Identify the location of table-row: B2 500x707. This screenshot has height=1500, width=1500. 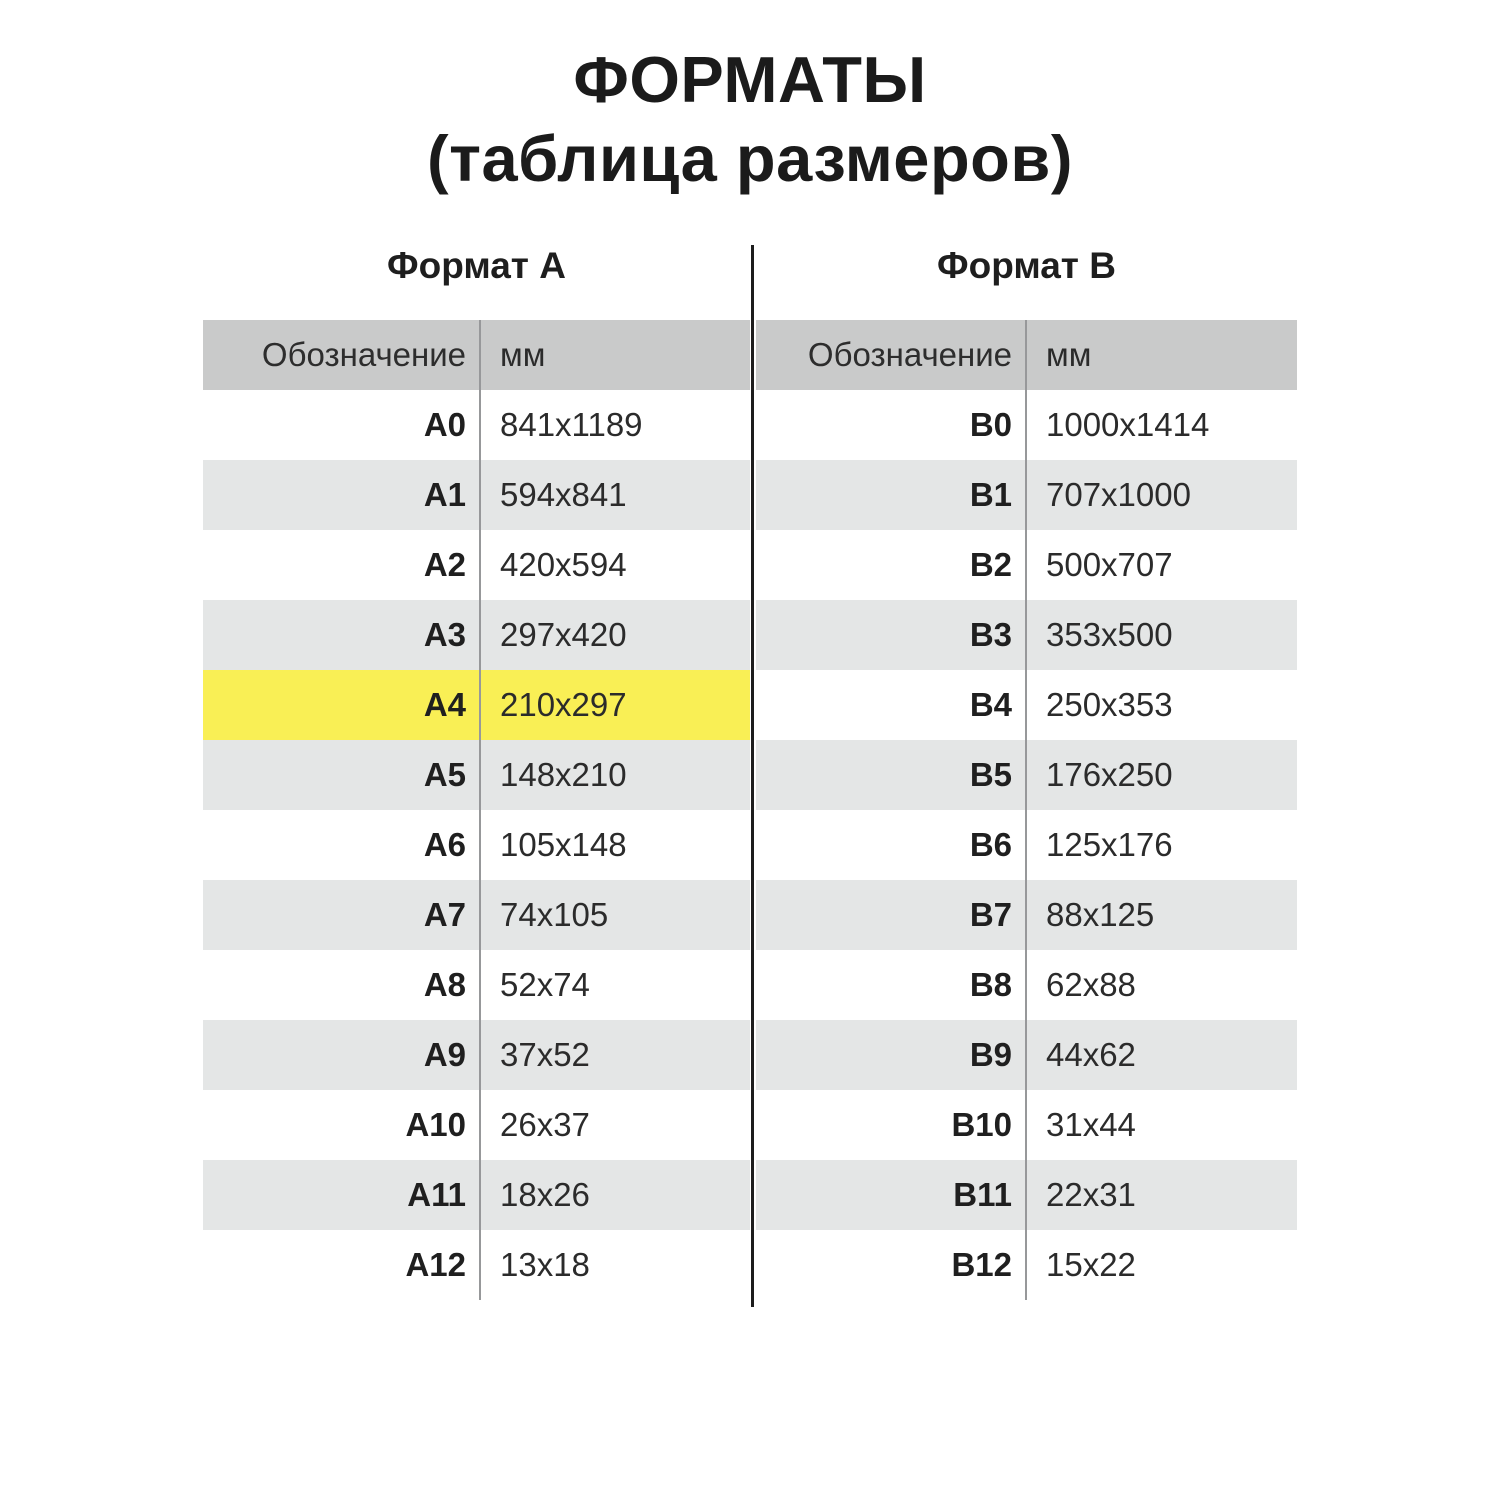
(1026, 565).